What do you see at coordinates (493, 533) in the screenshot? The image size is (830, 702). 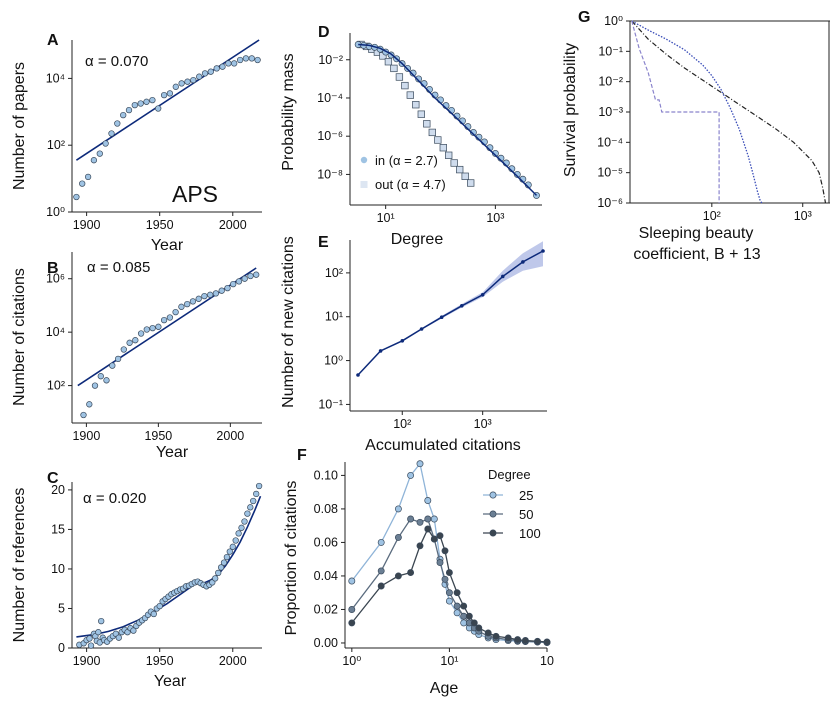 I see `panel-f-legend-marker` at bounding box center [493, 533].